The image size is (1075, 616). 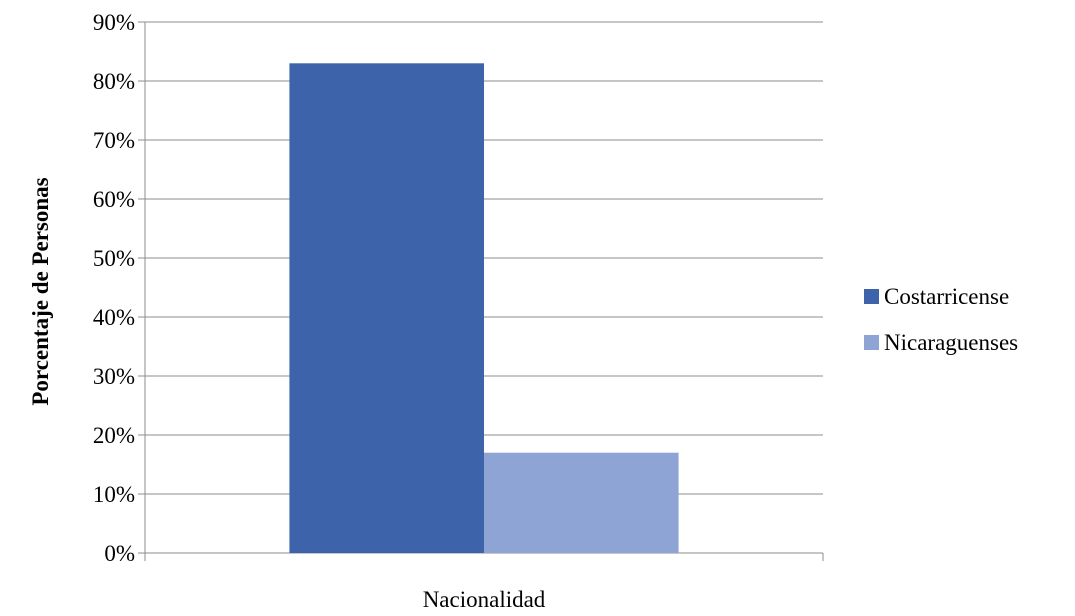 I want to click on y-axis-title: Porcentaje de Personas, so click(x=40, y=291).